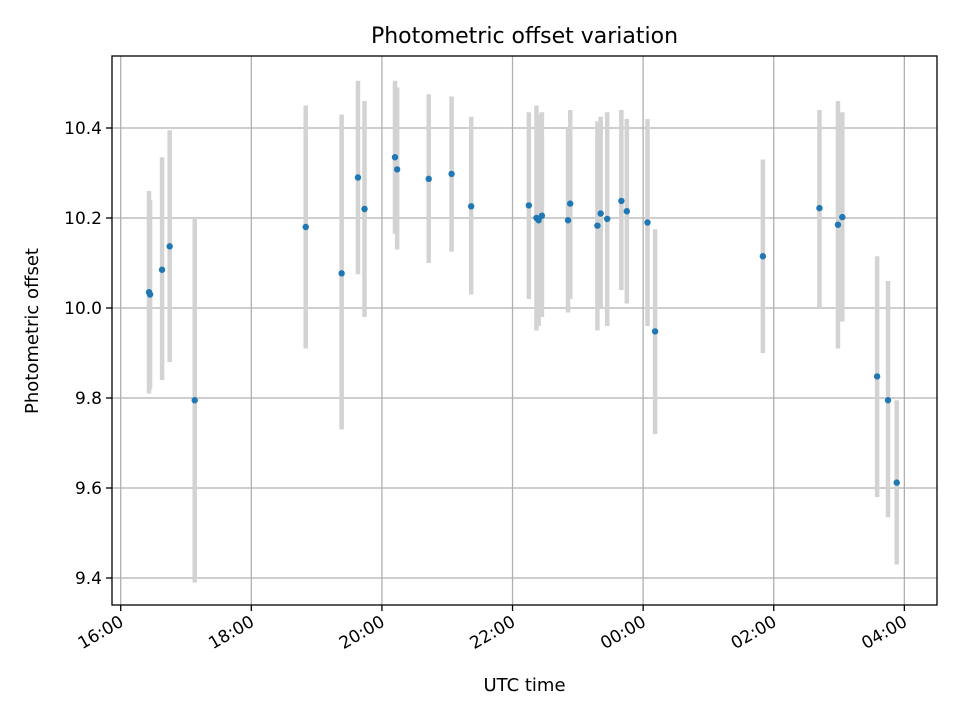 Image resolution: width=960 pixels, height=720 pixels. I want to click on y-axis-ticks: 9.4 9.6 9.8 10.0 10.2 10.4, so click(88, 354).